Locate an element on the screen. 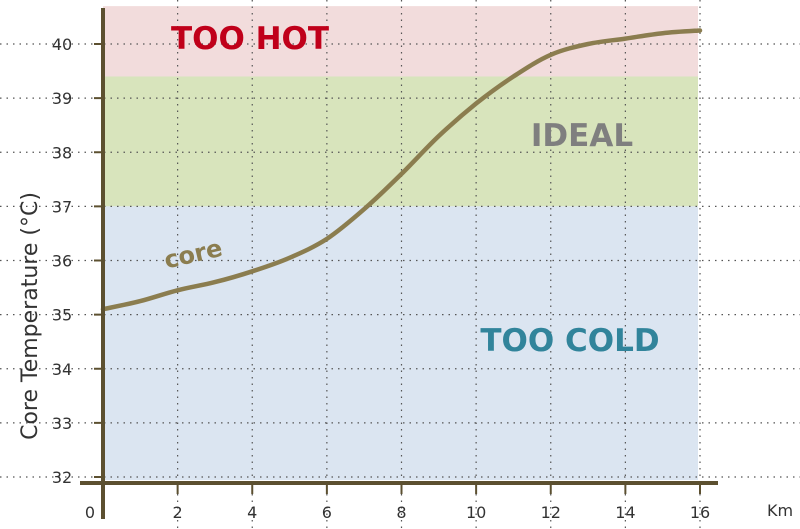 This screenshot has width=800, height=529. x-tick-label-2: 4 is located at coordinates (252, 512).